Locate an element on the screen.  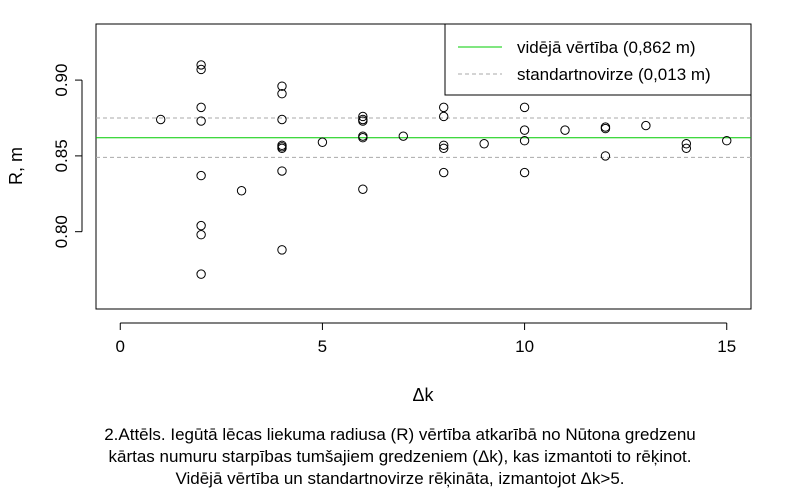
y-tick-label: 0.80 is located at coordinates (61, 231).